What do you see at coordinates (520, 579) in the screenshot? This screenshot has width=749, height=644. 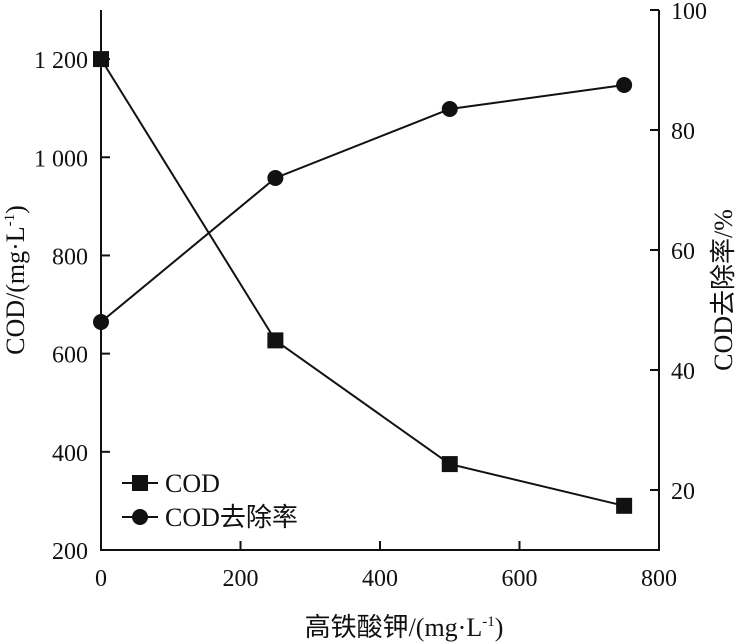 I see `x-tick-label-600: 600` at bounding box center [520, 579].